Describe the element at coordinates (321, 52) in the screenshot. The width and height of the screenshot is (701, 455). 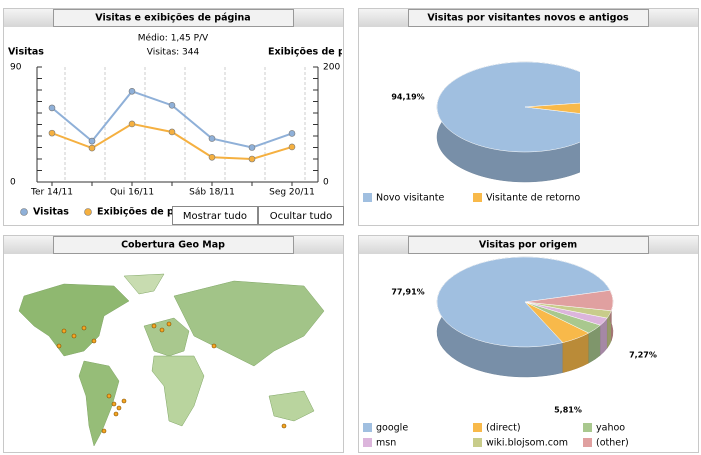
I see `y2-axis-label: Exibições de página` at that location.